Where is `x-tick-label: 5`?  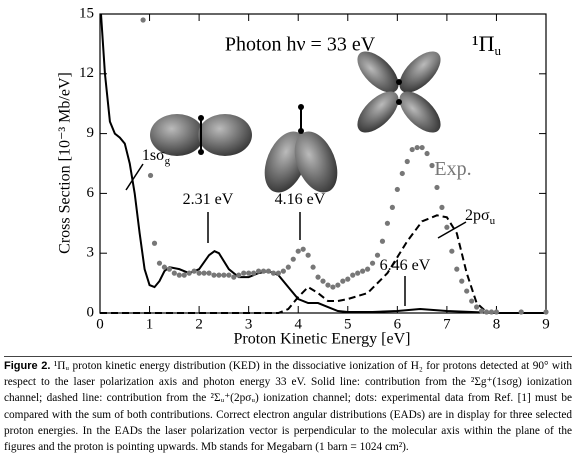
x-tick-label: 5 is located at coordinates (348, 324).